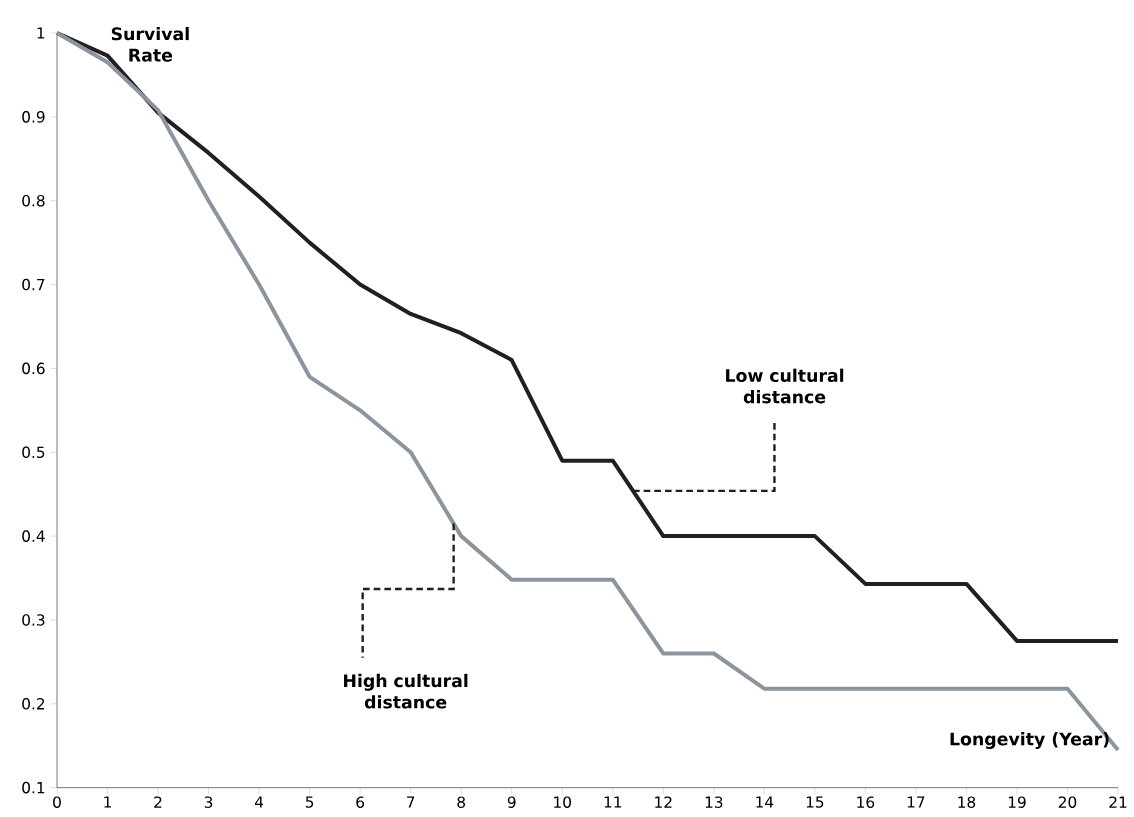  What do you see at coordinates (158, 802) in the screenshot?
I see `x-tick-label: 2` at bounding box center [158, 802].